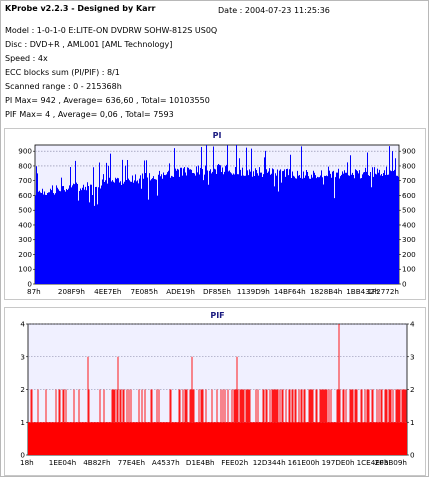 This screenshot has width=429, height=477. I want to click on pi-x-tick-label: DF85Eh, so click(217, 291).